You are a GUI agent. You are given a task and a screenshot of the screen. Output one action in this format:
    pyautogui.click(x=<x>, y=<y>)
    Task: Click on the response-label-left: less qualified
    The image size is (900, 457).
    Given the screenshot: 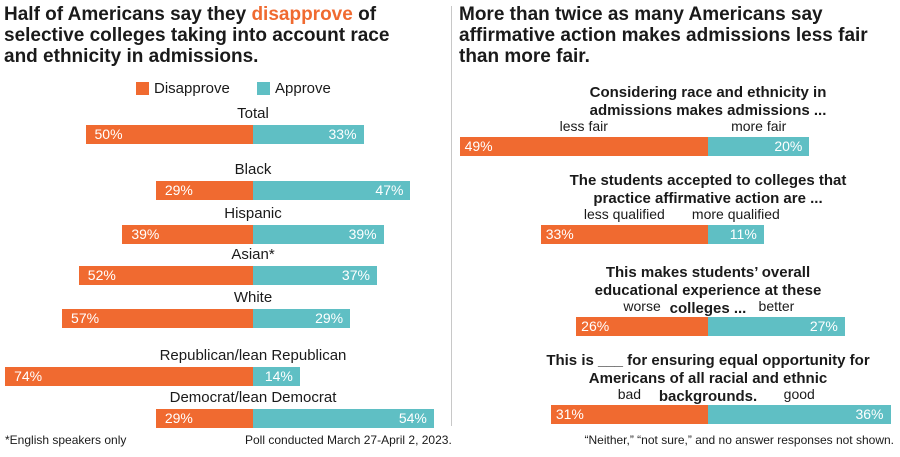 What is the action you would take?
    pyautogui.click(x=624, y=214)
    